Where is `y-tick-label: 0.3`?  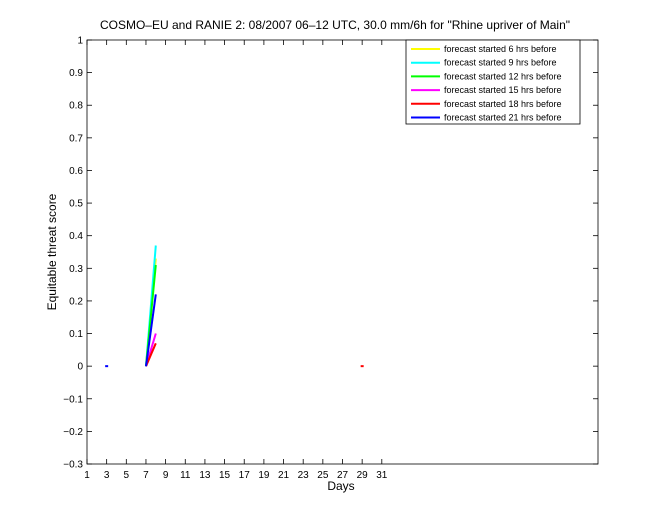 y-tick-label: 0.3 is located at coordinates (76, 269).